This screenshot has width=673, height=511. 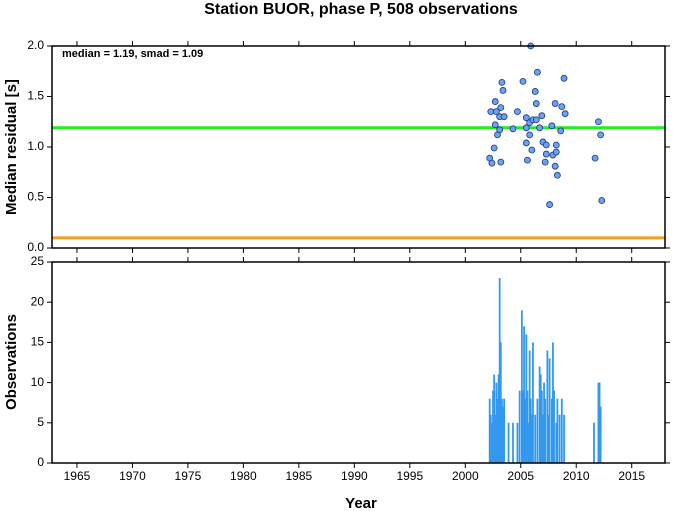 I want to click on x-tick-label: 1985, so click(x=299, y=476).